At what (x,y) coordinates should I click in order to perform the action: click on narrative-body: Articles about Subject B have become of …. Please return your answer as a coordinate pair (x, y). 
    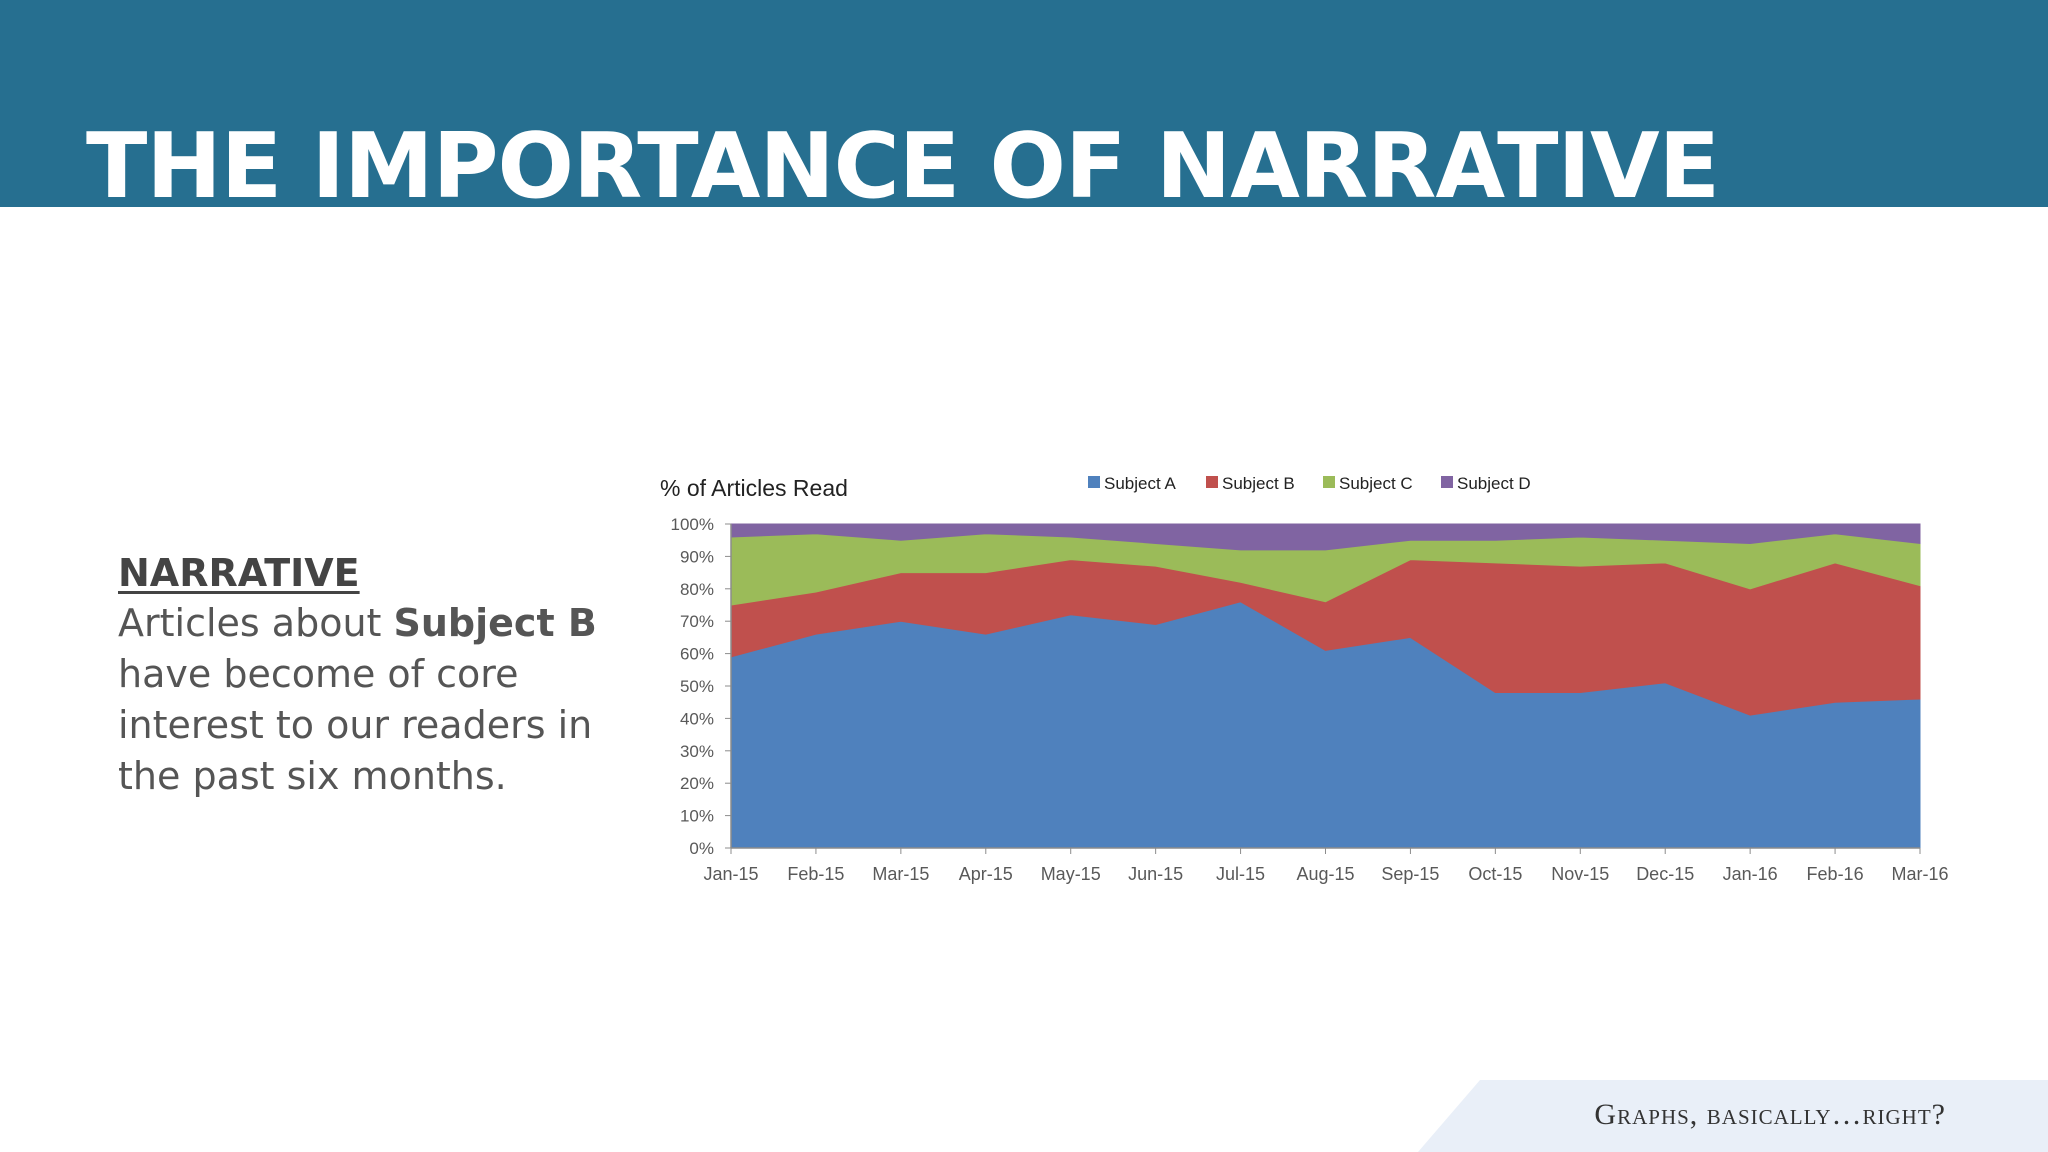
    Looking at the image, I should click on (358, 700).